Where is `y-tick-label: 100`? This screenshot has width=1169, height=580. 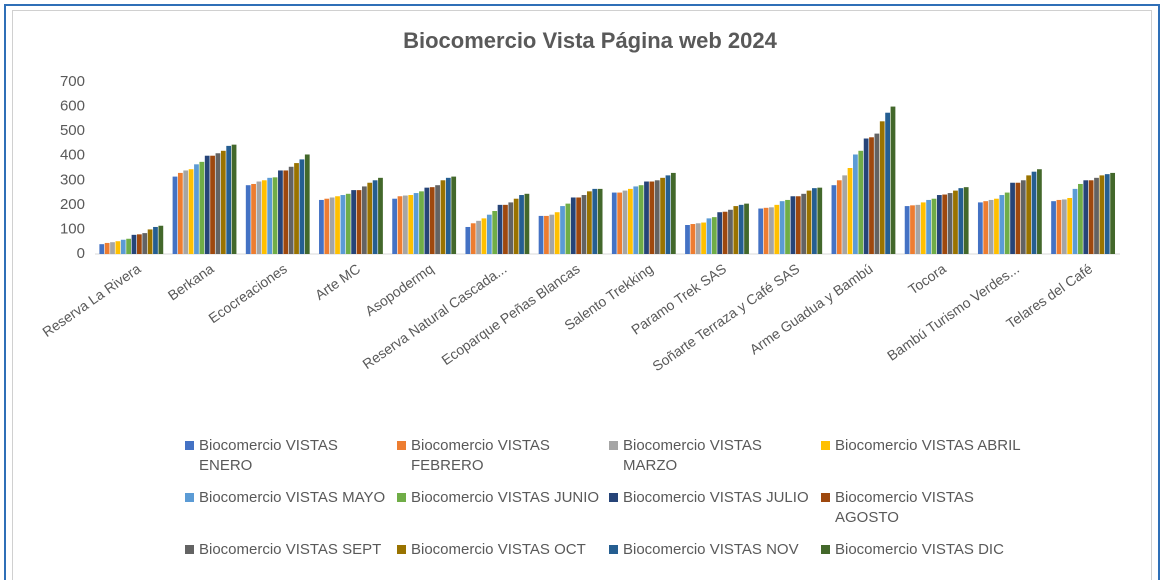 y-tick-label: 100 is located at coordinates (72, 228).